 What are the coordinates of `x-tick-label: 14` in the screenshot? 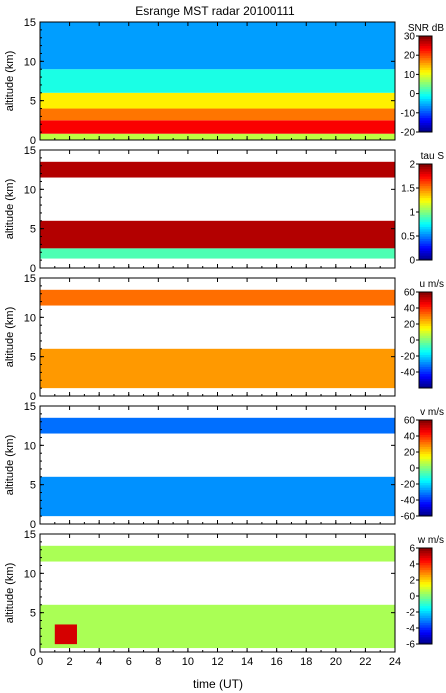 It's located at (247, 662).